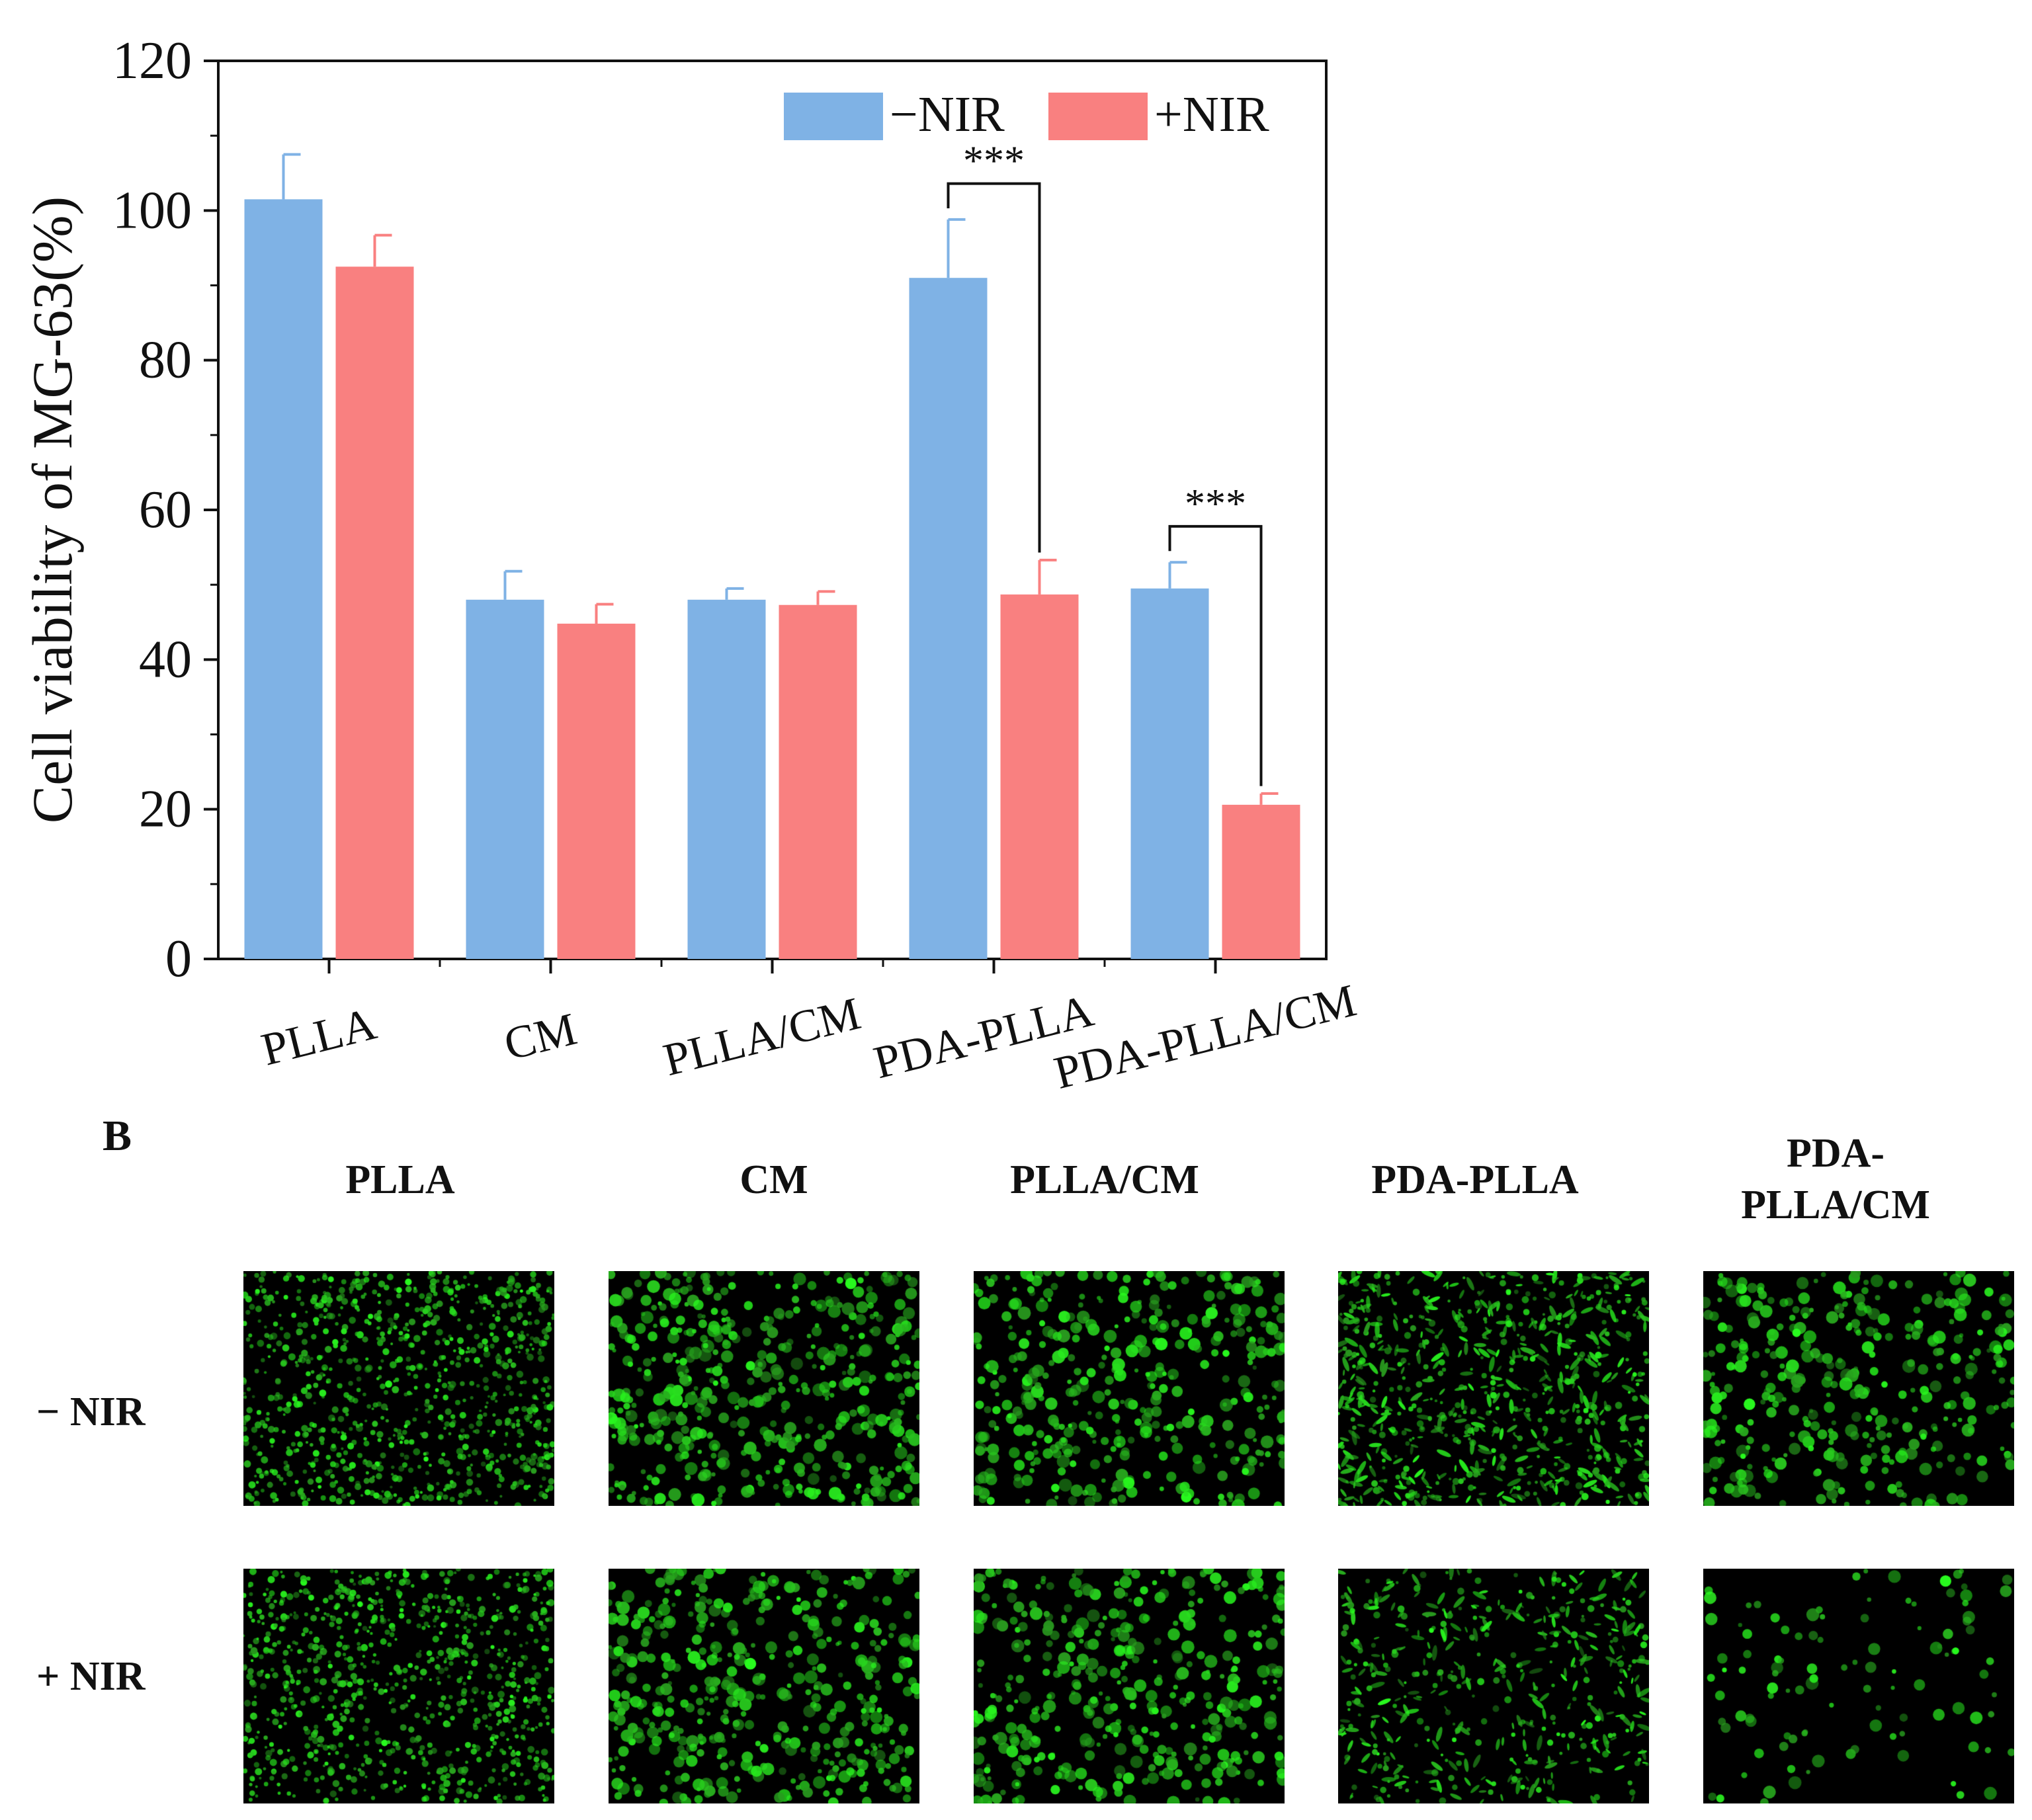  Describe the element at coordinates (1211, 114) in the screenshot. I see `legend-label-plus-nir: +NIR` at that location.